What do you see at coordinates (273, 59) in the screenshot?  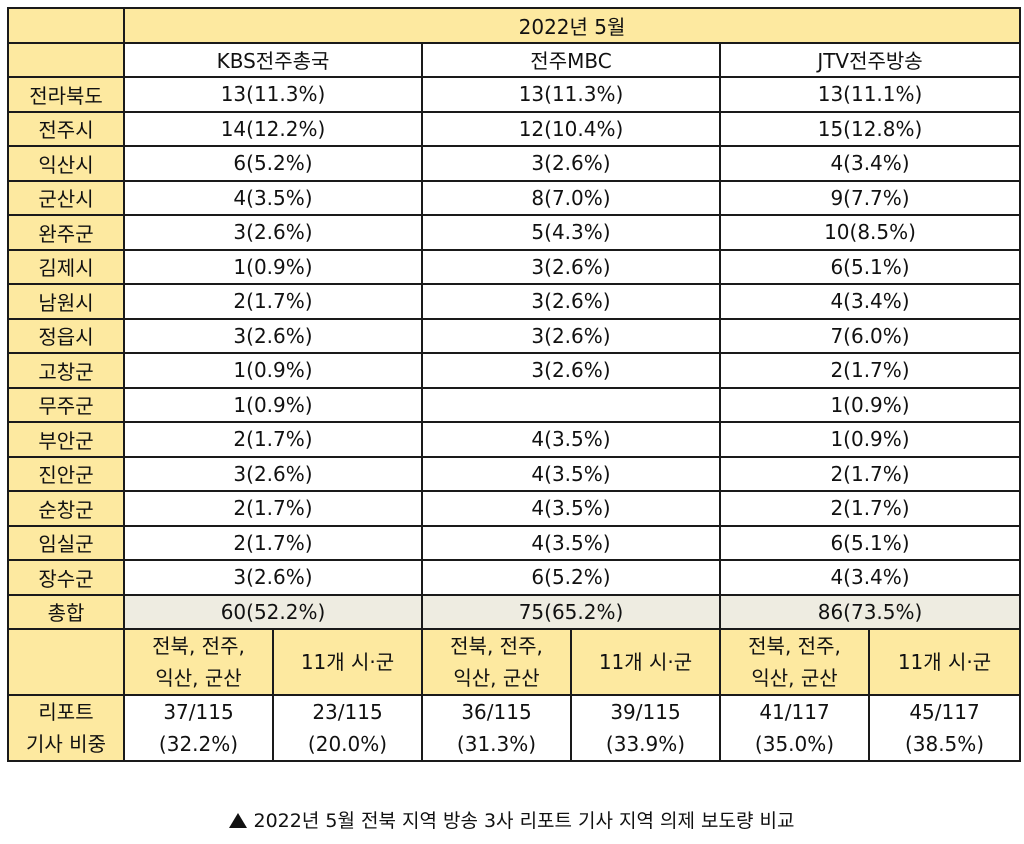 I see `station-header-kbs: KBS전주총국` at bounding box center [273, 59].